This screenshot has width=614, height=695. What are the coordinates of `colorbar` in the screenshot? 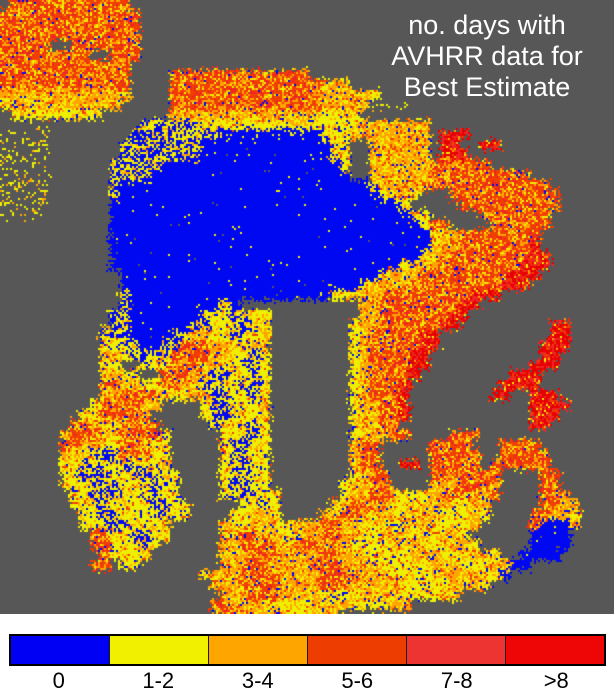 It's located at (307, 650).